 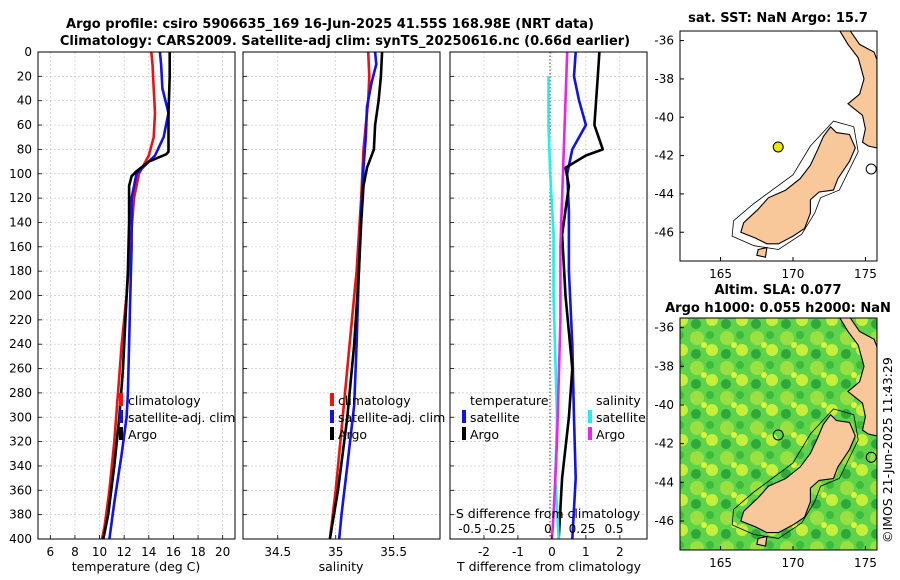 I want to click on depth-tick-label: 340, so click(x=20, y=466).